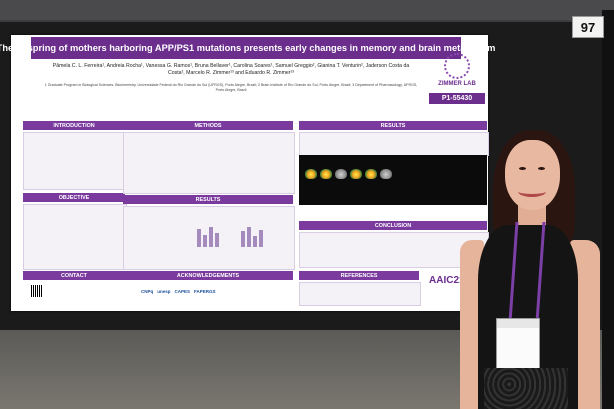 This screenshot has height=409, width=614. What do you see at coordinates (182, 291) in the screenshot?
I see `sponsor-logo: CAPES` at bounding box center [182, 291].